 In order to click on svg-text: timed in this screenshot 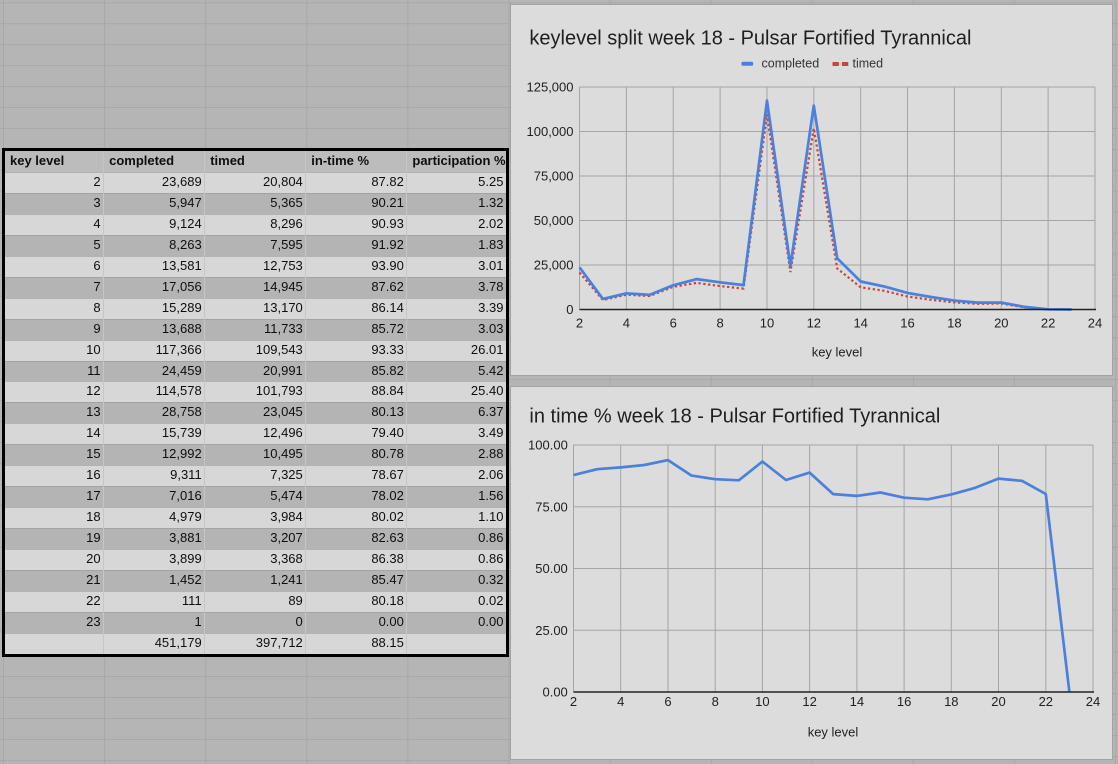, I will do `click(868, 63)`.